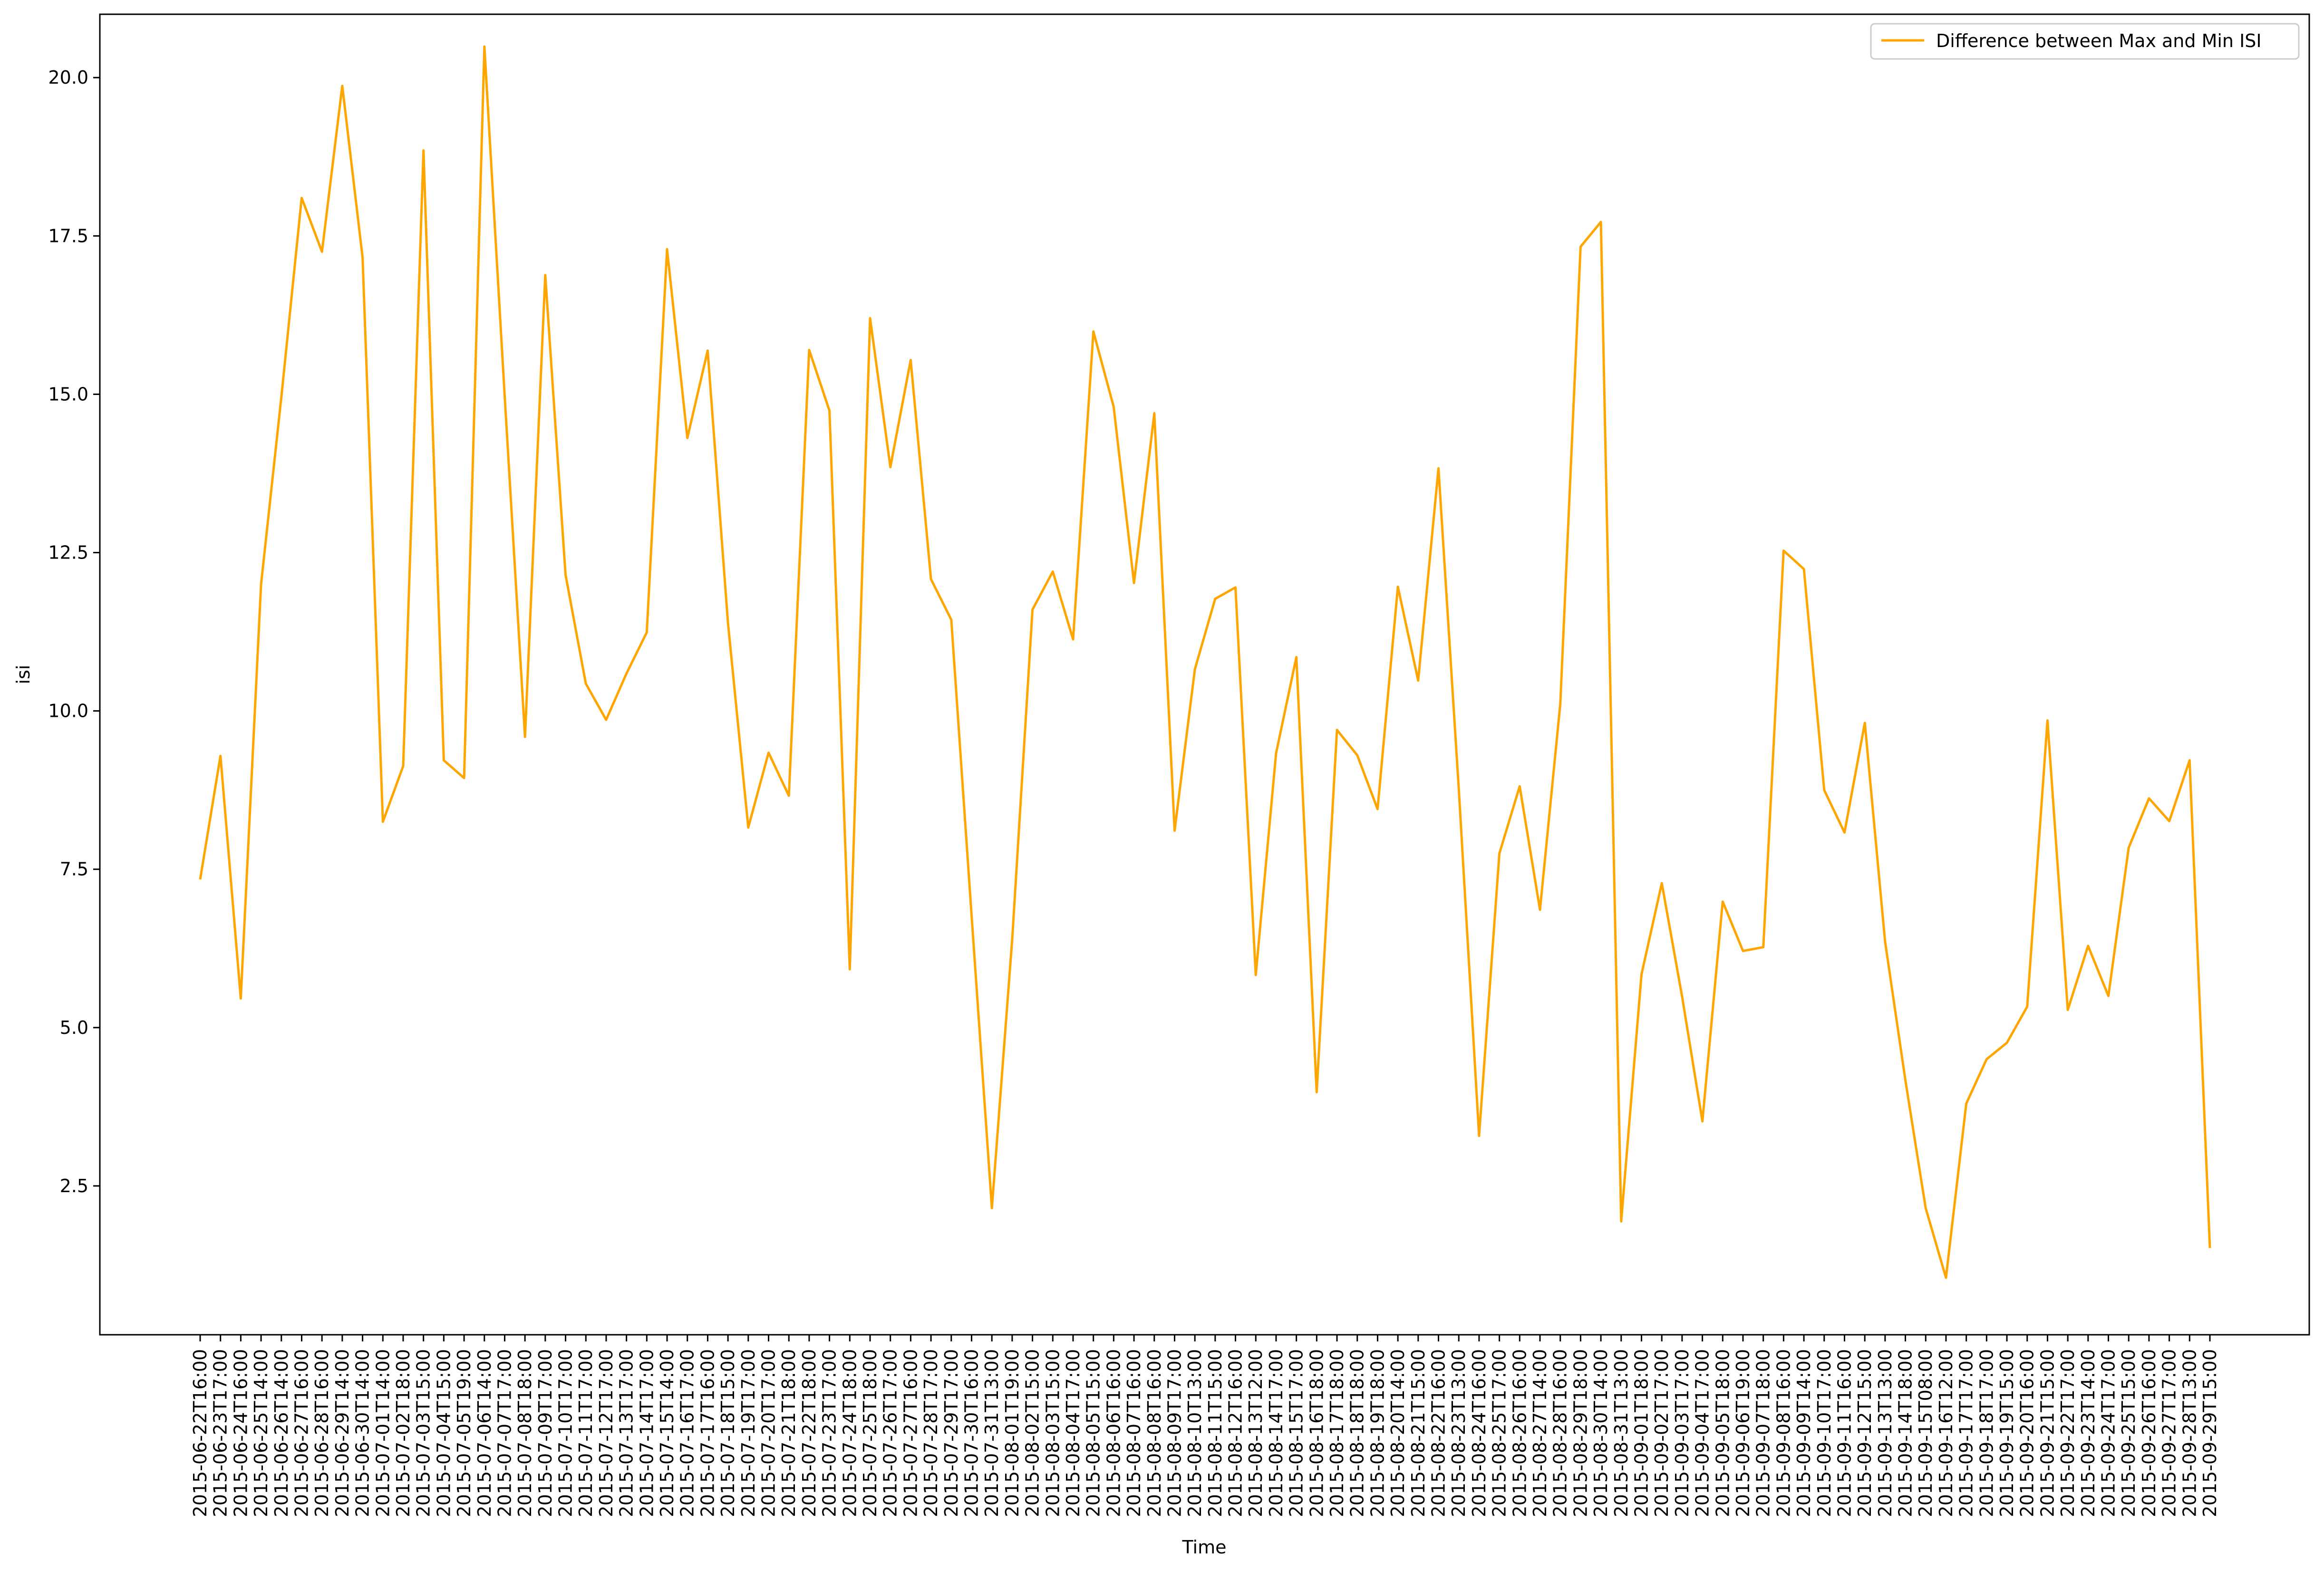 The height and width of the screenshot is (1571, 2324). I want to click on x-tick-label: 2015-08-13T12:00, so click(1255, 1433).